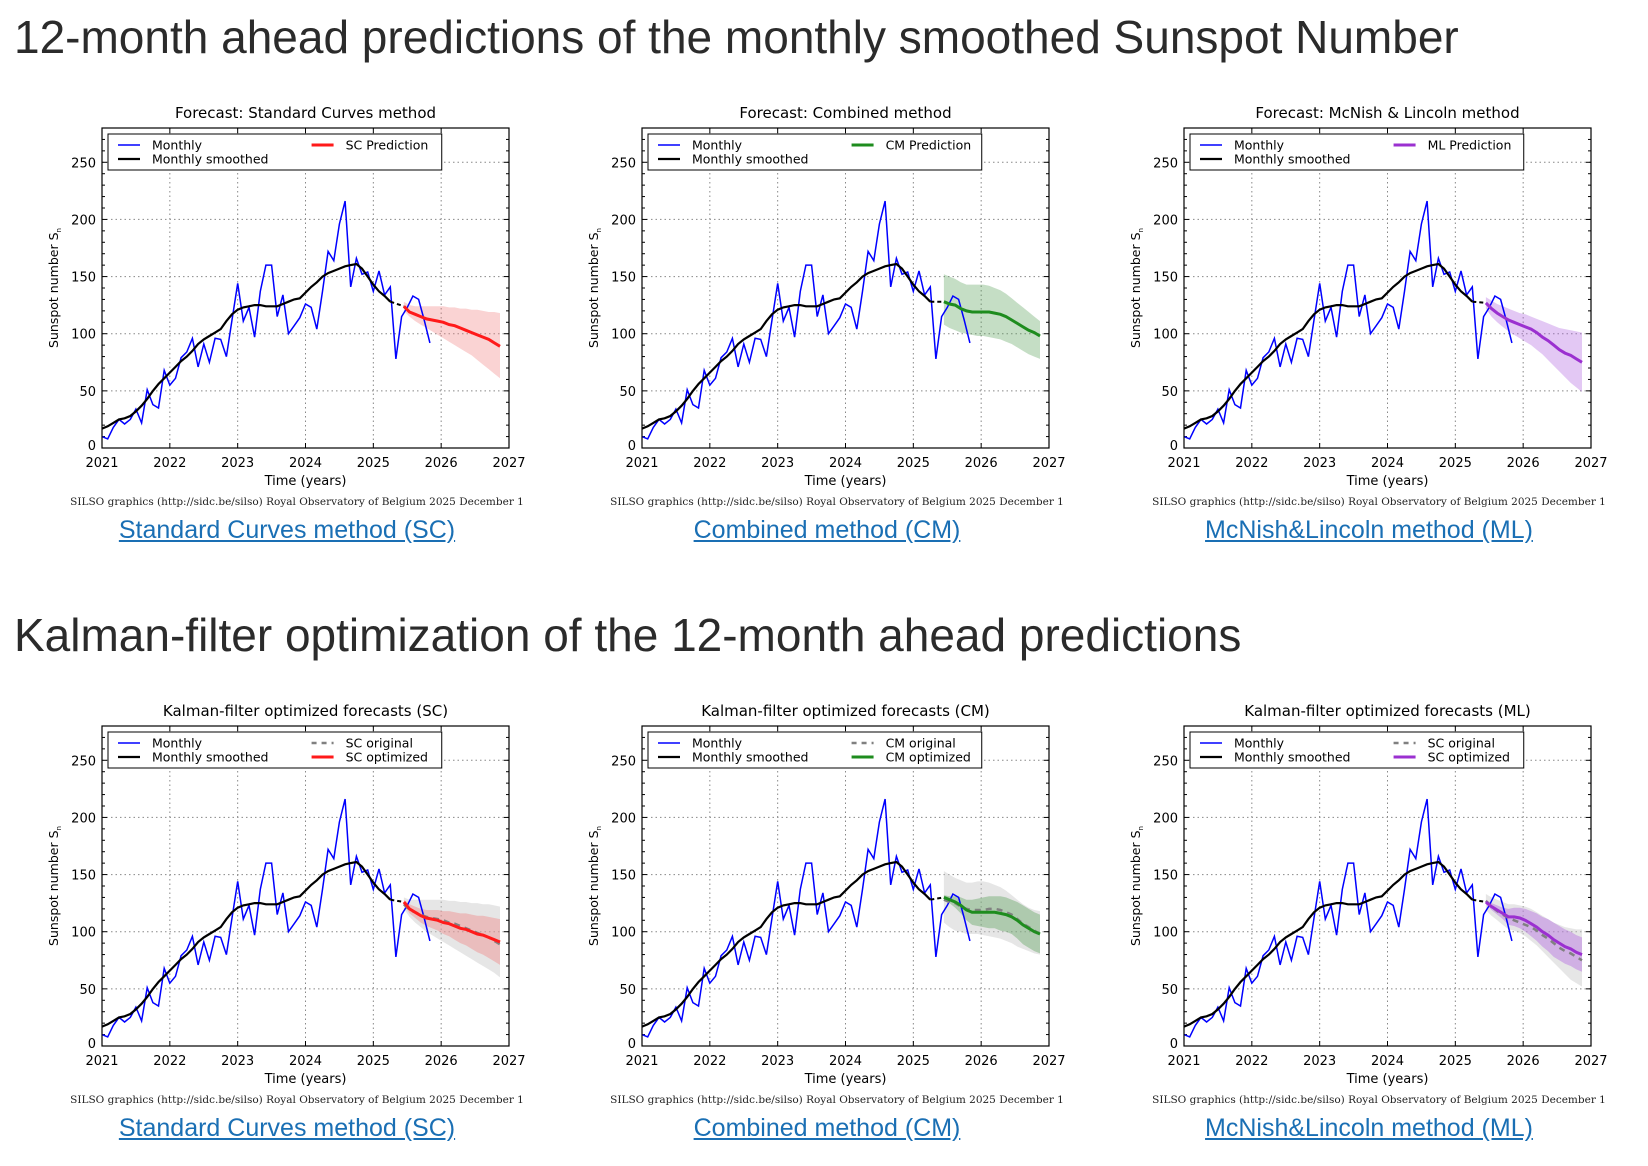 The height and width of the screenshot is (1166, 1648). I want to click on chart-title: Kalman-filter optimized forecasts (ML), so click(1387, 711).